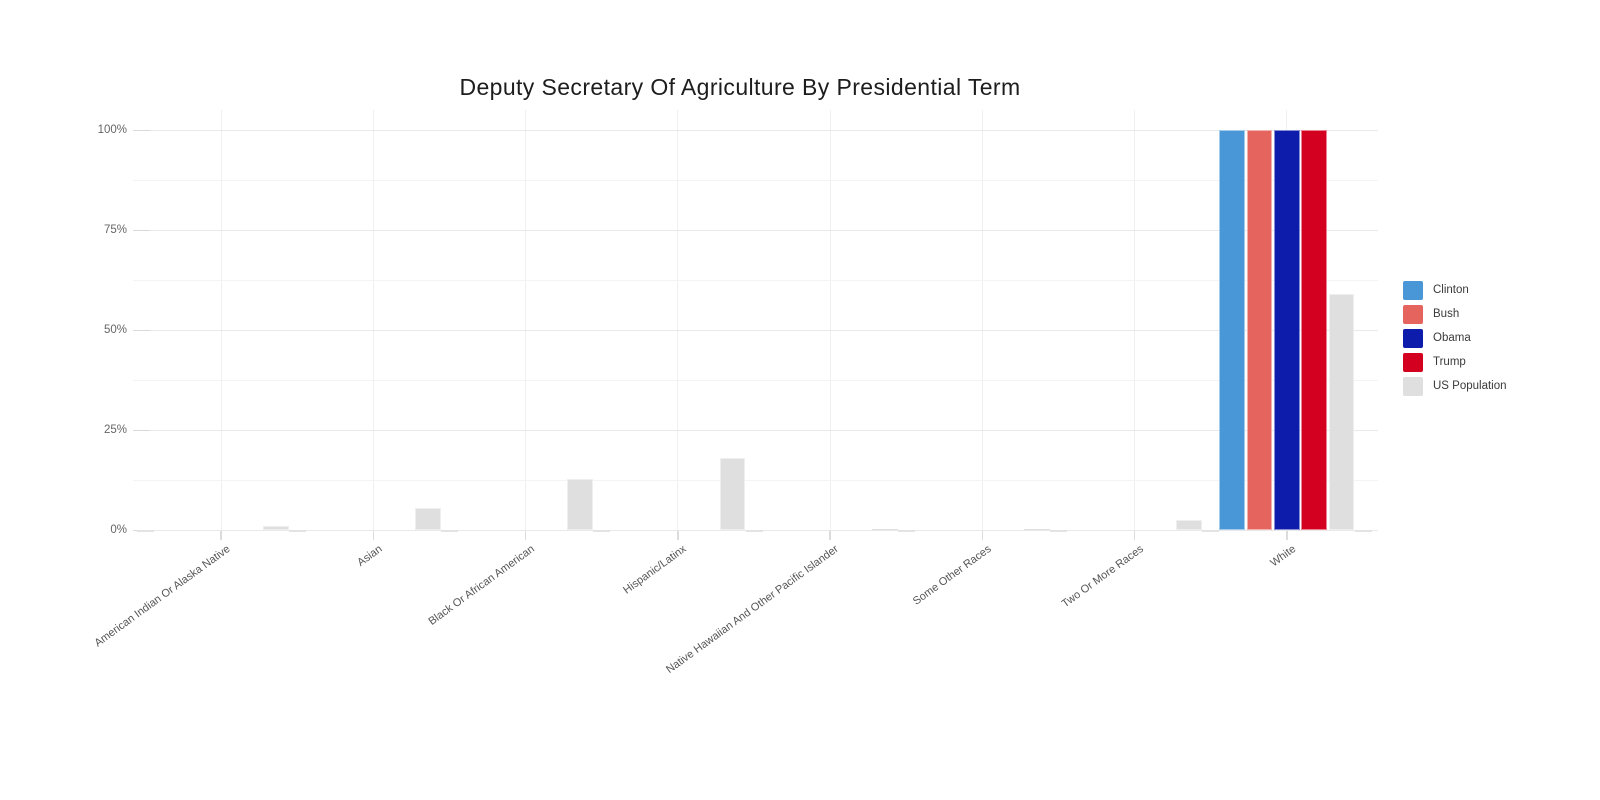 Image resolution: width=1600 pixels, height=800 pixels. I want to click on y-axis-label: 100%, so click(112, 130).